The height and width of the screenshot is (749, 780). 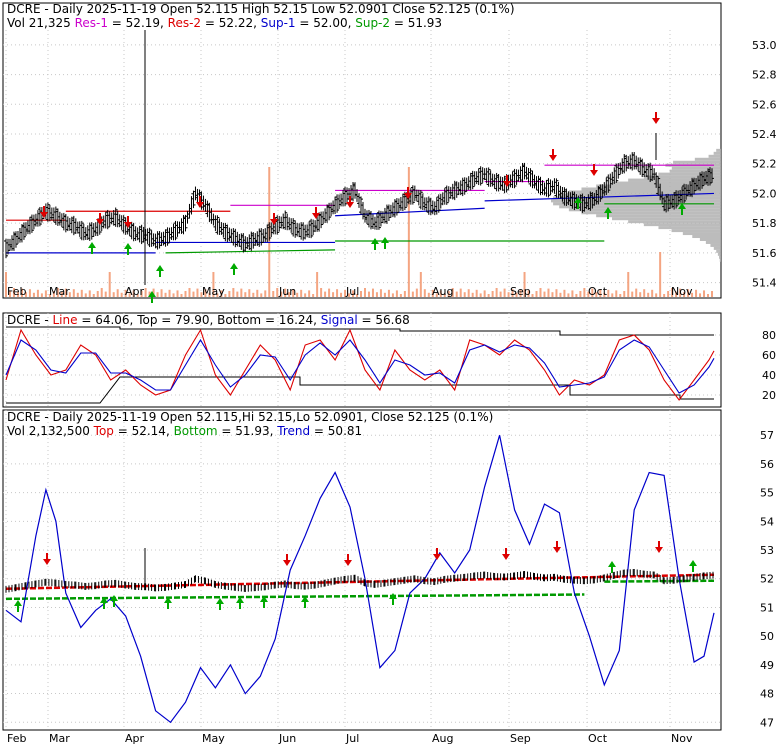 What do you see at coordinates (213, 291) in the screenshot?
I see `month-tick-label: May` at bounding box center [213, 291].